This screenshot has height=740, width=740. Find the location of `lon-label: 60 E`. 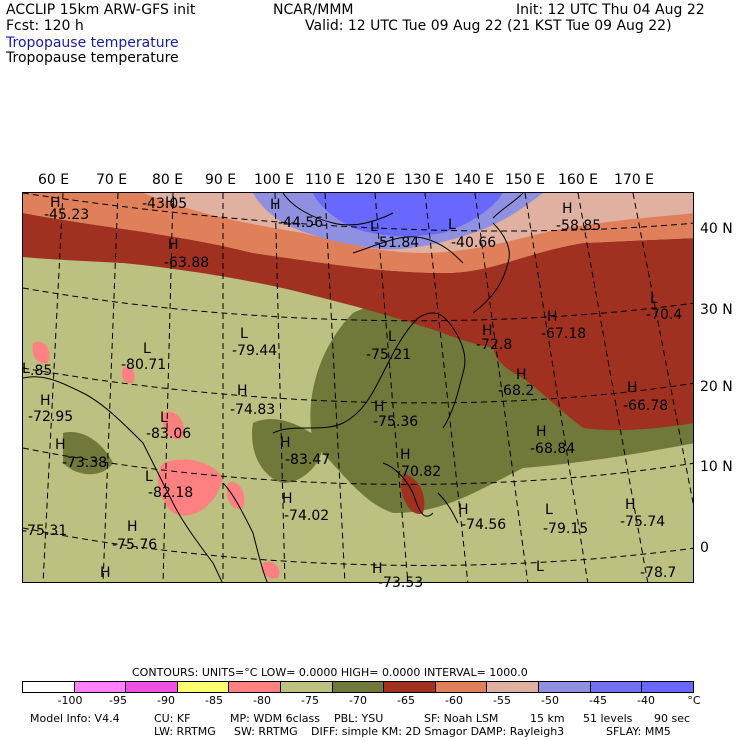

lon-label: 60 E is located at coordinates (54, 180).